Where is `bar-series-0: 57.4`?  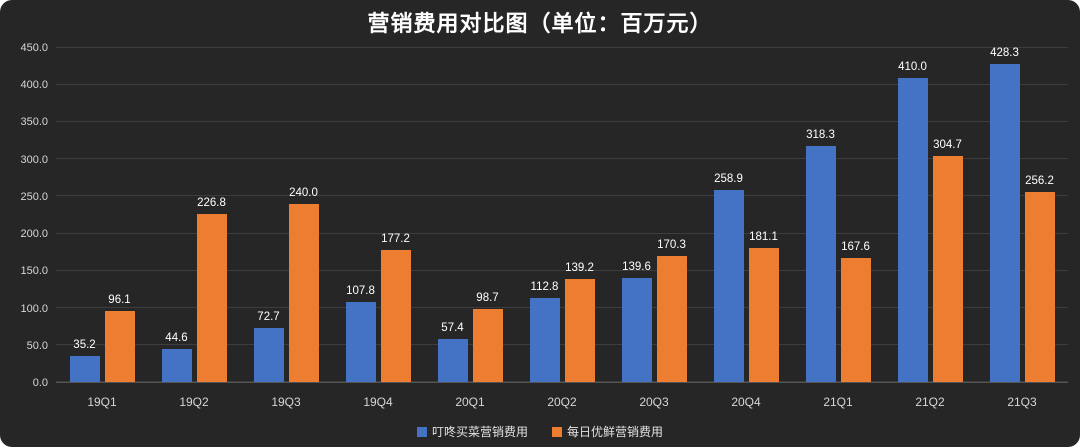 bar-series-0: 57.4 is located at coordinates (452, 352).